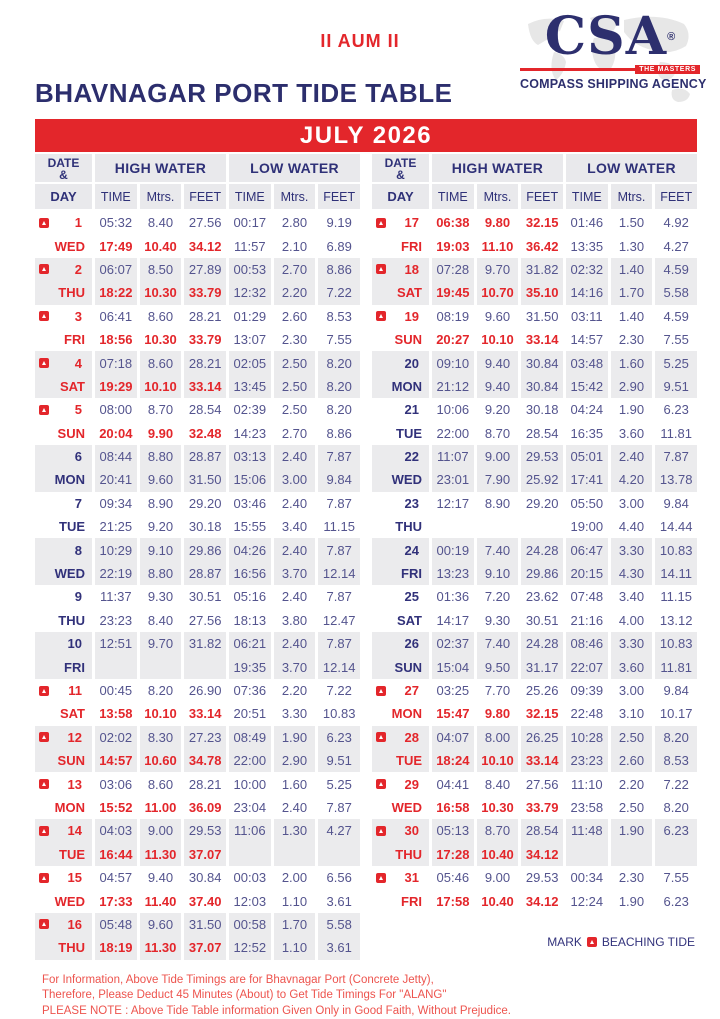  I want to click on lw-mtrs-cell: 1.40, so click(632, 269).